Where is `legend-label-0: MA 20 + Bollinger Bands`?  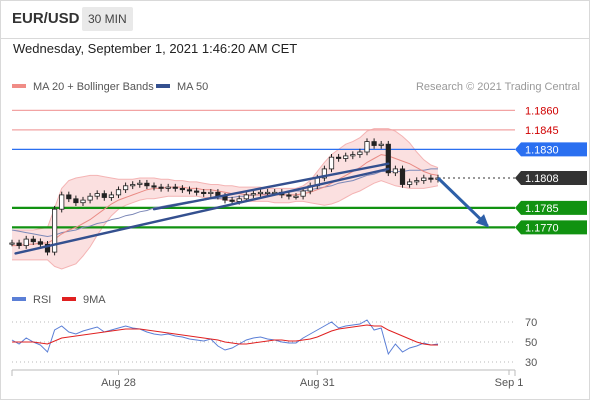 legend-label-0: MA 20 + Bollinger Bands is located at coordinates (93, 87).